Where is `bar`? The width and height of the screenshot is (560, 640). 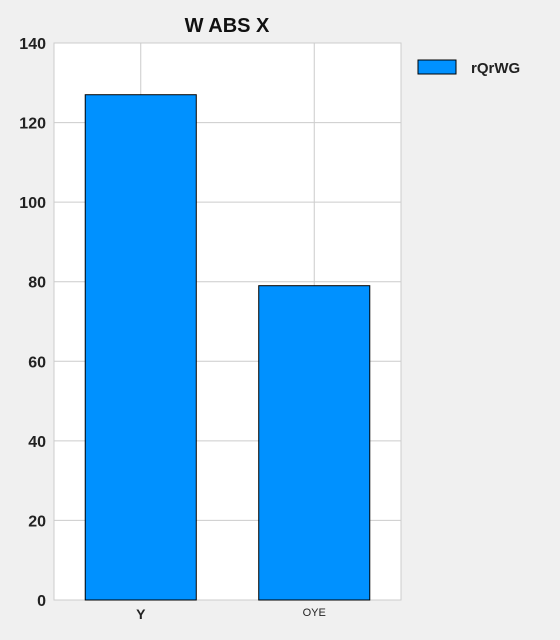 bar is located at coordinates (314, 443).